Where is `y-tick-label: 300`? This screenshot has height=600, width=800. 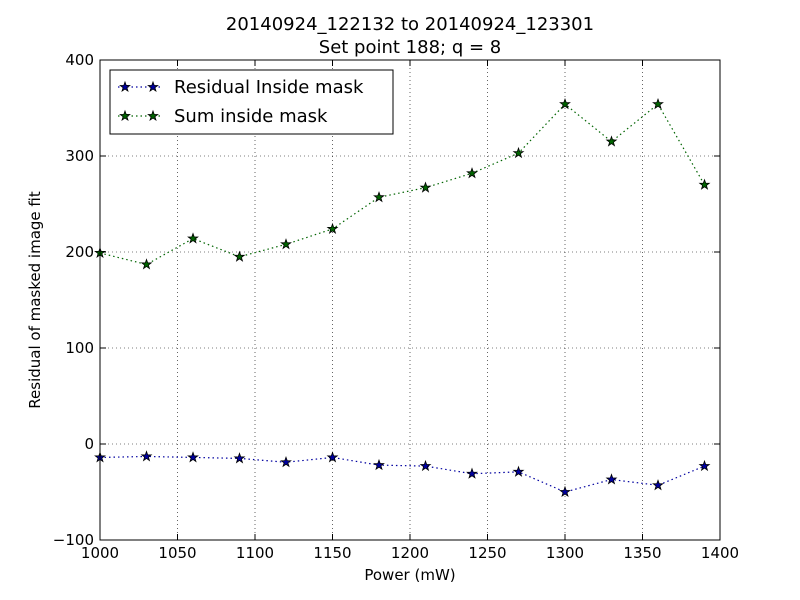 y-tick-label: 300 is located at coordinates (79, 156).